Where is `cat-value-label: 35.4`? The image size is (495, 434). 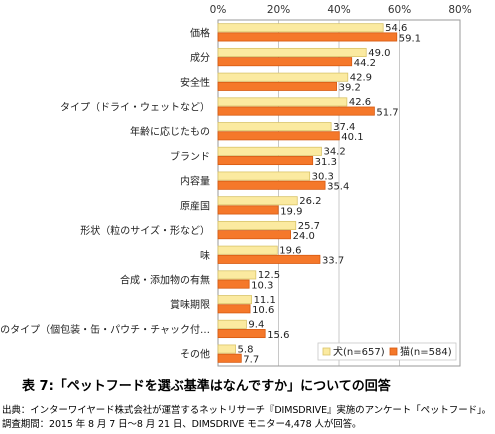
cat-value-label: 35.4 is located at coordinates (338, 187).